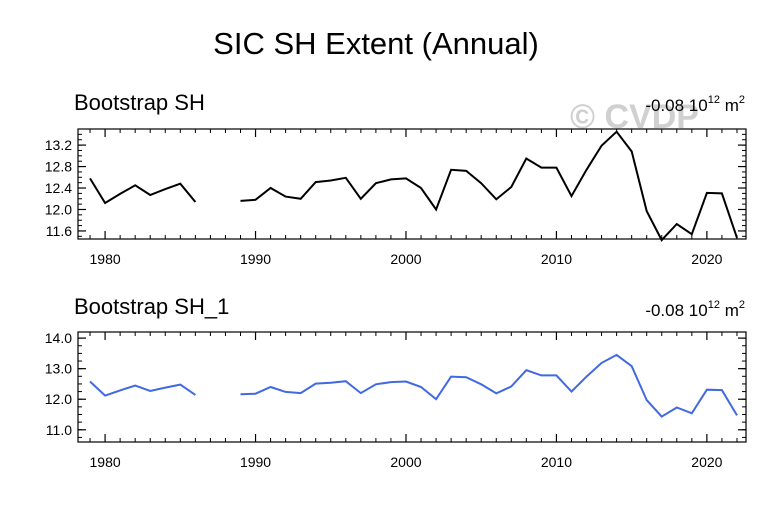  I want to click on panel-1-trend-unit-base: 10, so click(698, 105).